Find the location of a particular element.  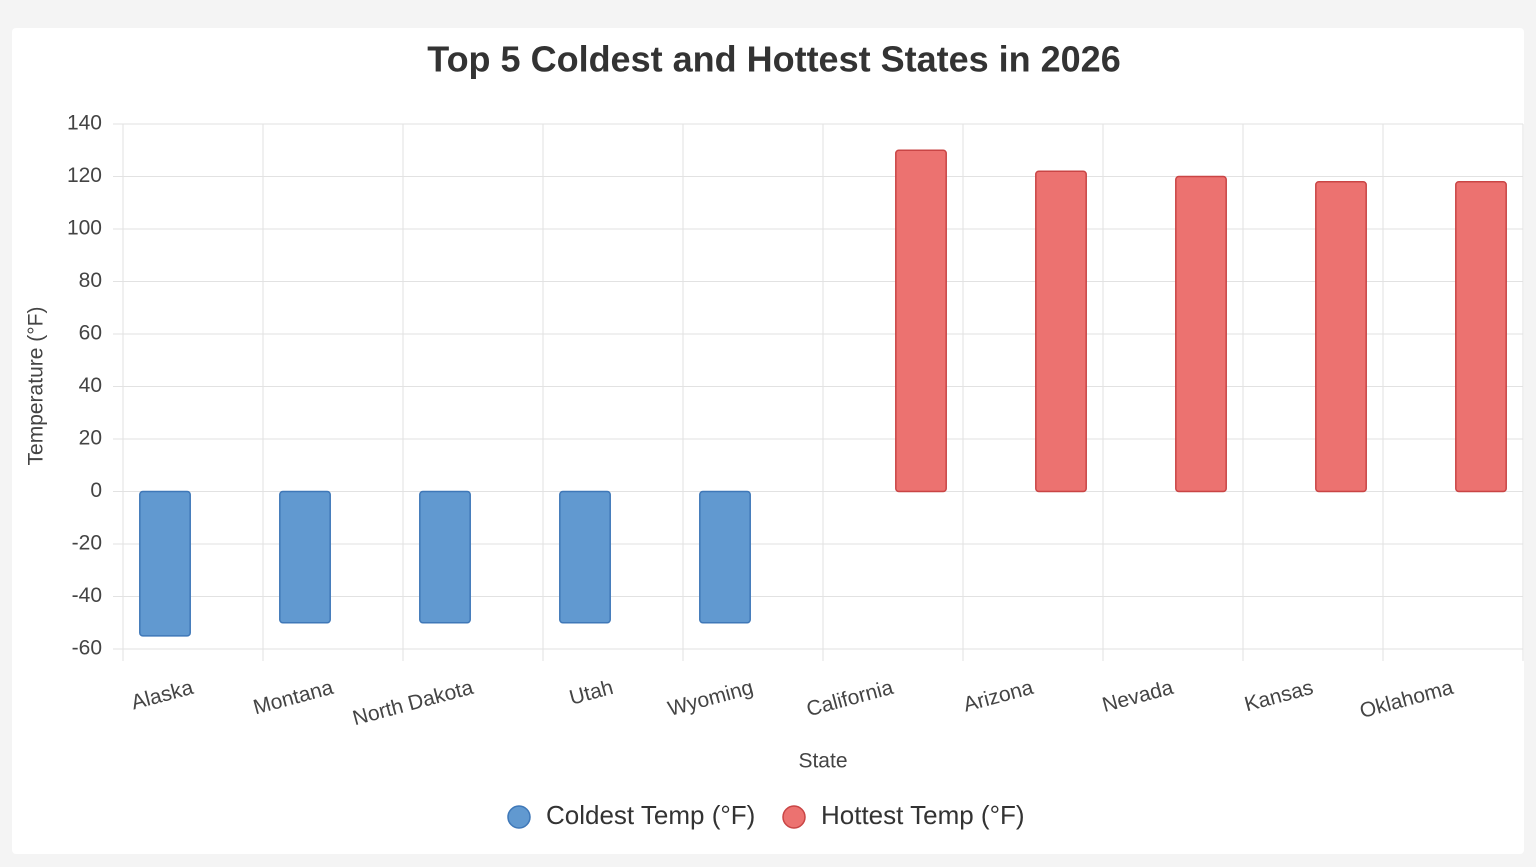

y-tick-label: 140 is located at coordinates (84, 123).